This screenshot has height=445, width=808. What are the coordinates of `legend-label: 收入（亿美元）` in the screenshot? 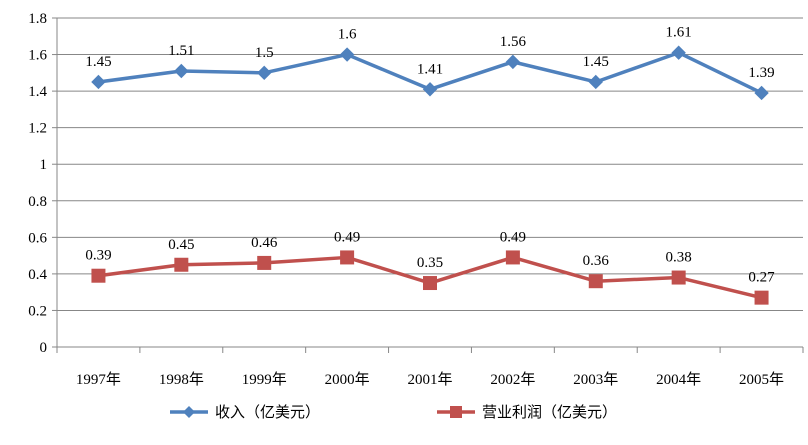 It's located at (267, 412).